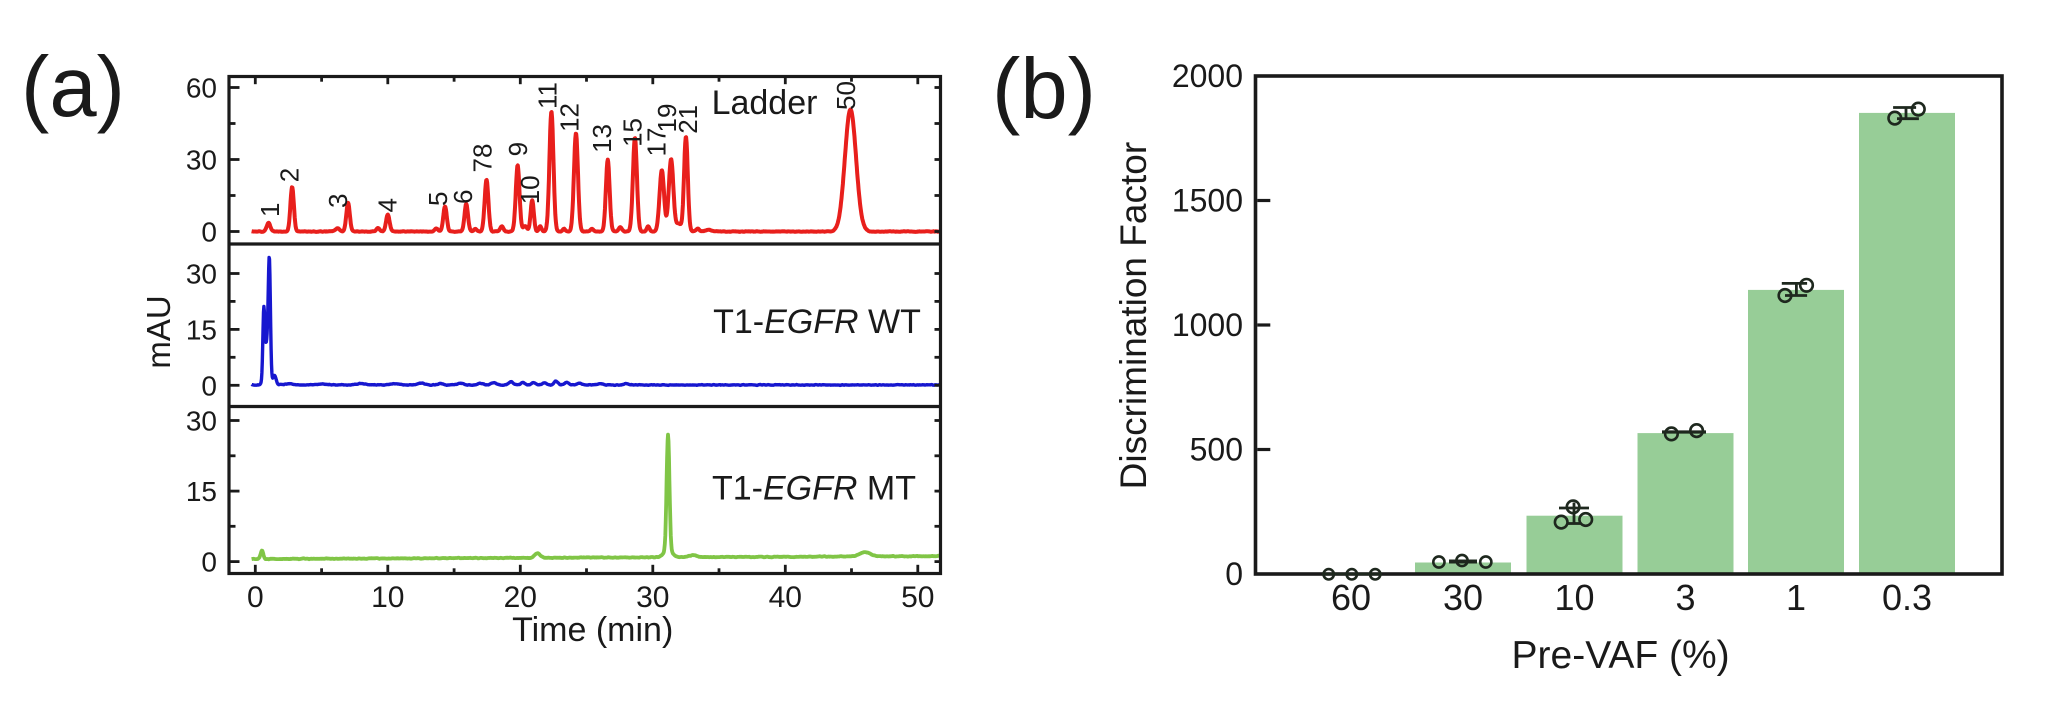  Describe the element at coordinates (158, 331) in the screenshot. I see `svg-text: mAU` at that location.